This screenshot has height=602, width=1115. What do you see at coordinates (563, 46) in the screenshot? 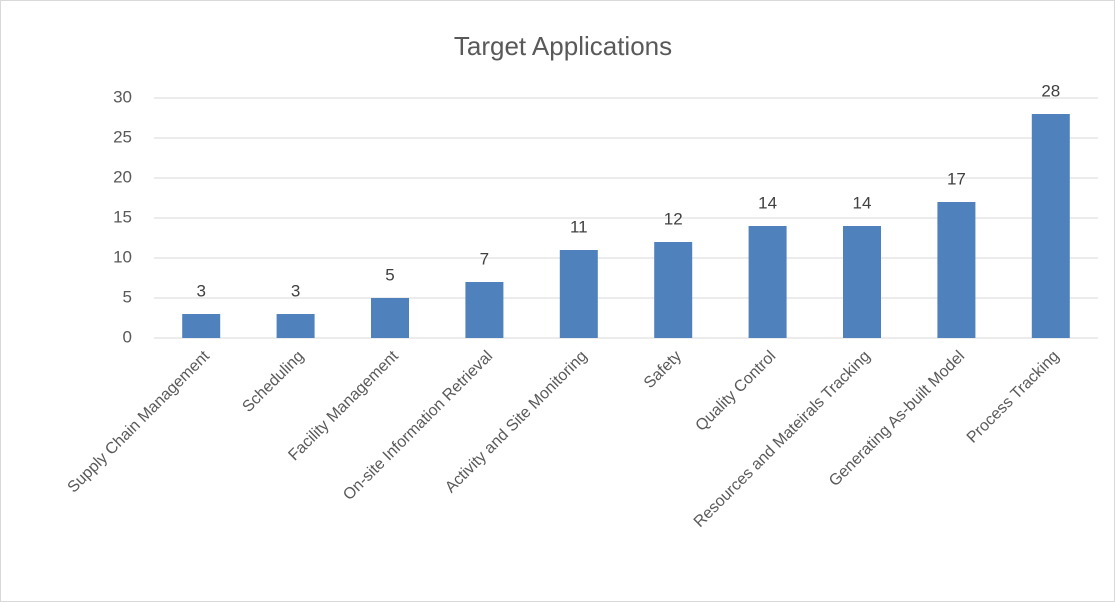
I see `chart-title: Target Applications` at bounding box center [563, 46].